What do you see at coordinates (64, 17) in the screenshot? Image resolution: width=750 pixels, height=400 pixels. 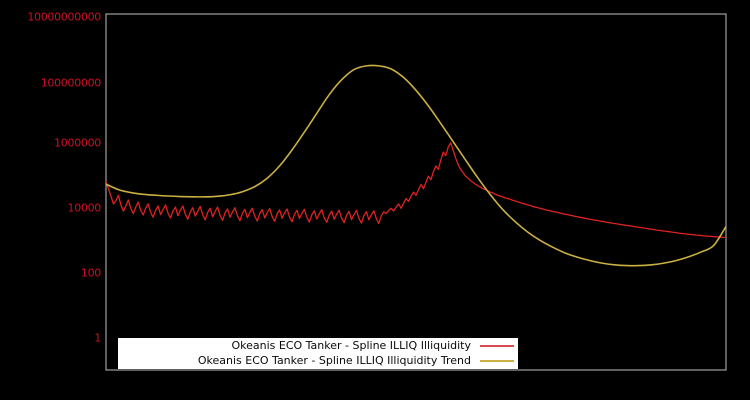 I see `y-axis-tick-label: 10000000000` at bounding box center [64, 17].